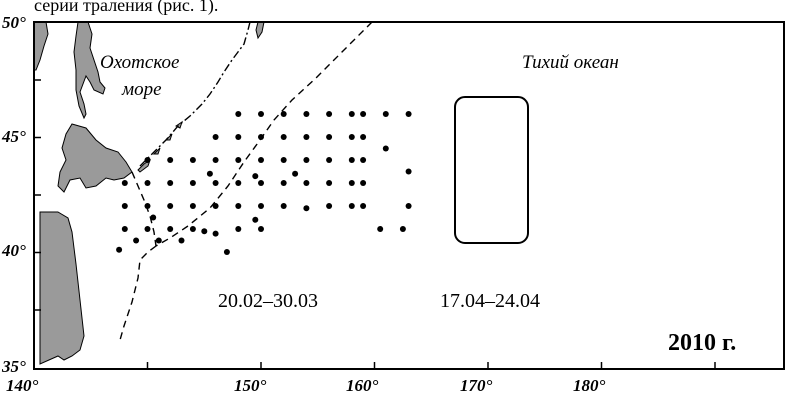 The width and height of the screenshot is (787, 397). What do you see at coordinates (589, 385) in the screenshot?
I see `lon-tick-180: 180°` at bounding box center [589, 385].